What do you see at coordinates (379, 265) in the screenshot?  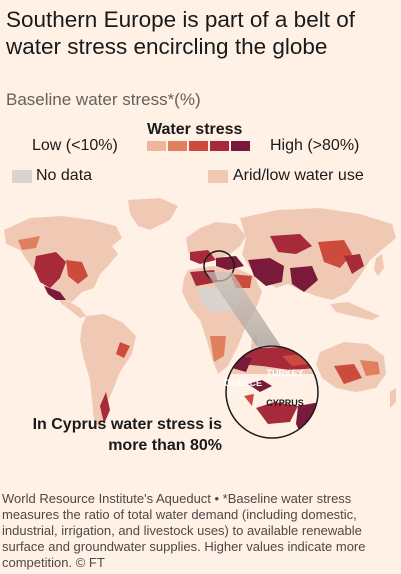 I see `japan-shape` at bounding box center [379, 265].